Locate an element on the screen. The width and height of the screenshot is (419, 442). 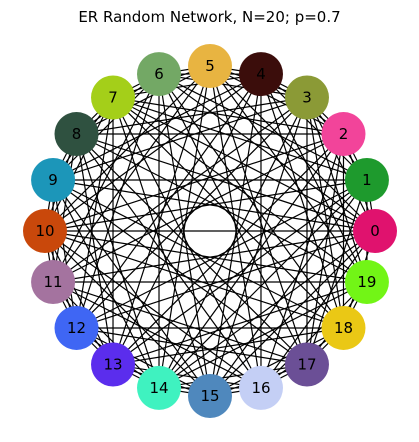
node-label-4: 4 is located at coordinates (261, 74).